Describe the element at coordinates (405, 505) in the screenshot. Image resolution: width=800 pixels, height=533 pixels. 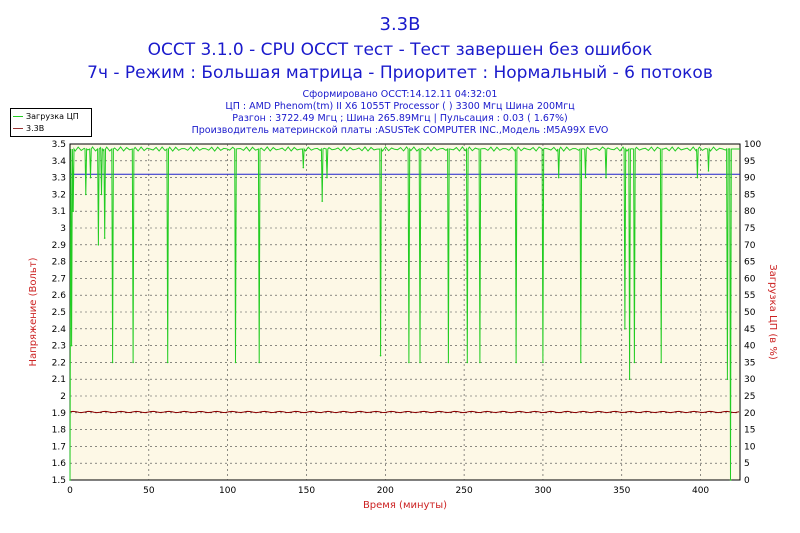
I see `x-axis-label: Время (минуты)` at that location.